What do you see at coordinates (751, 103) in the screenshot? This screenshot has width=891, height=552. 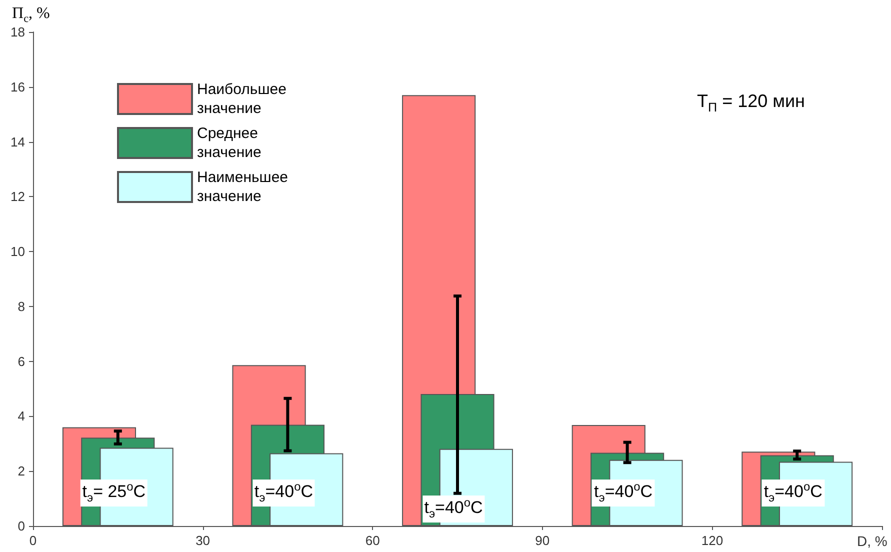 I see `annotation: T$_{П}$ = 120 мин` at bounding box center [751, 103].